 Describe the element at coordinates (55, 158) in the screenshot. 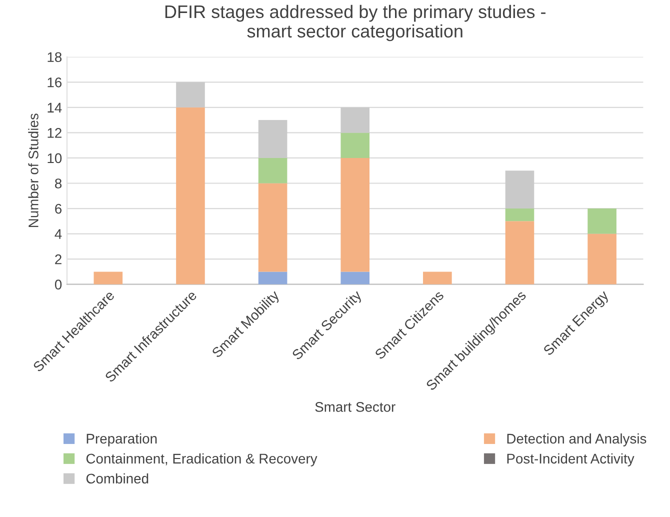

I see `y-tick-label: 10` at that location.